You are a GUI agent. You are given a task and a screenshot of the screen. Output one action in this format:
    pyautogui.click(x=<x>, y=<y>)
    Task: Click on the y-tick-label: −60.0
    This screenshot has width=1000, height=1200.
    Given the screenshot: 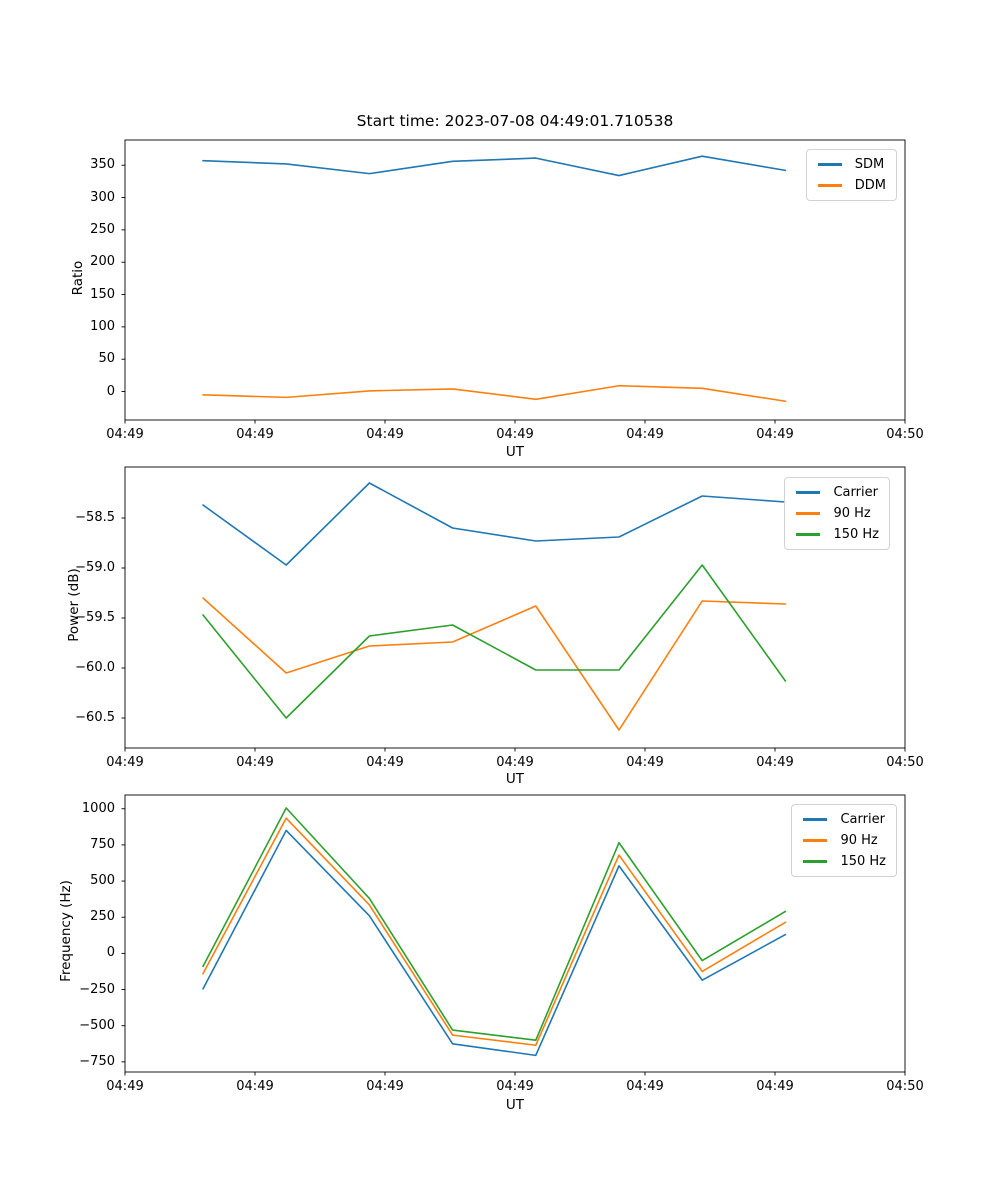 What is the action you would take?
    pyautogui.click(x=95, y=667)
    